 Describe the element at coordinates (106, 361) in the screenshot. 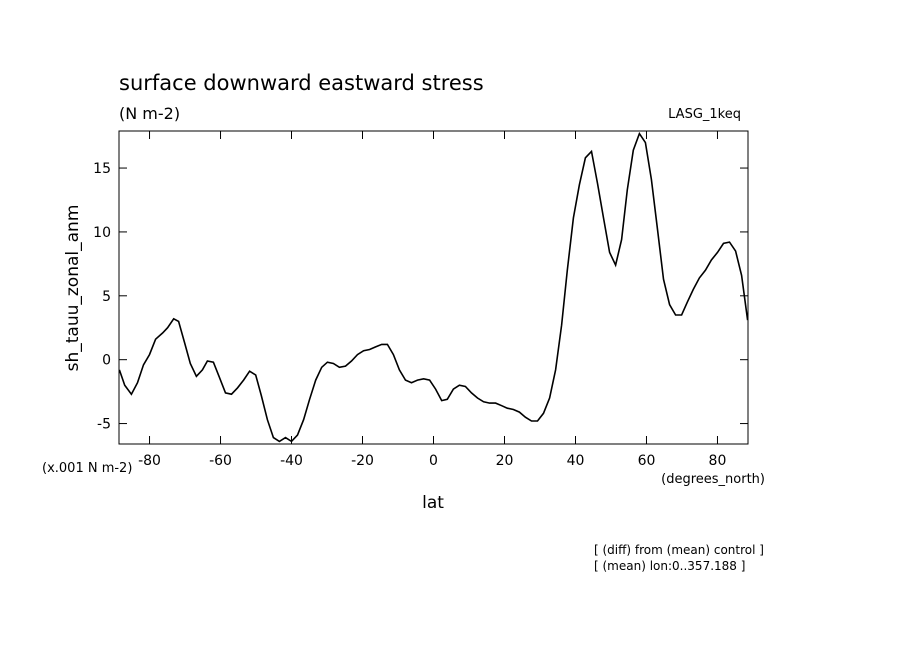

I see `y-tick-label: 0` at that location.